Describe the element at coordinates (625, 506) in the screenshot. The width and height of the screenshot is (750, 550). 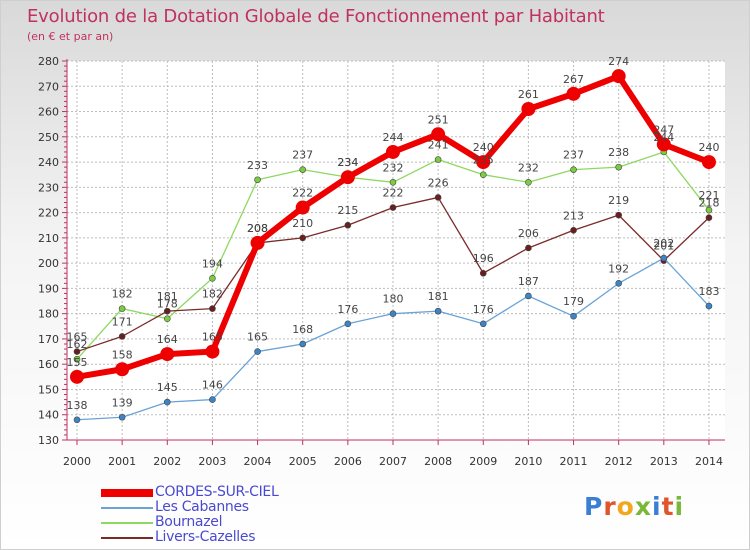
I see `logo-letter: o` at that location.